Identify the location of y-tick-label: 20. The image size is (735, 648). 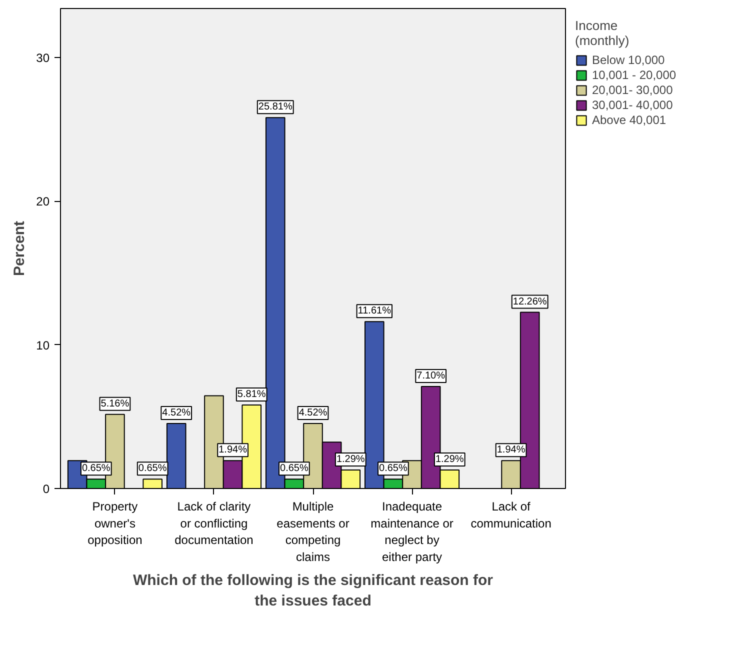
(43, 201).